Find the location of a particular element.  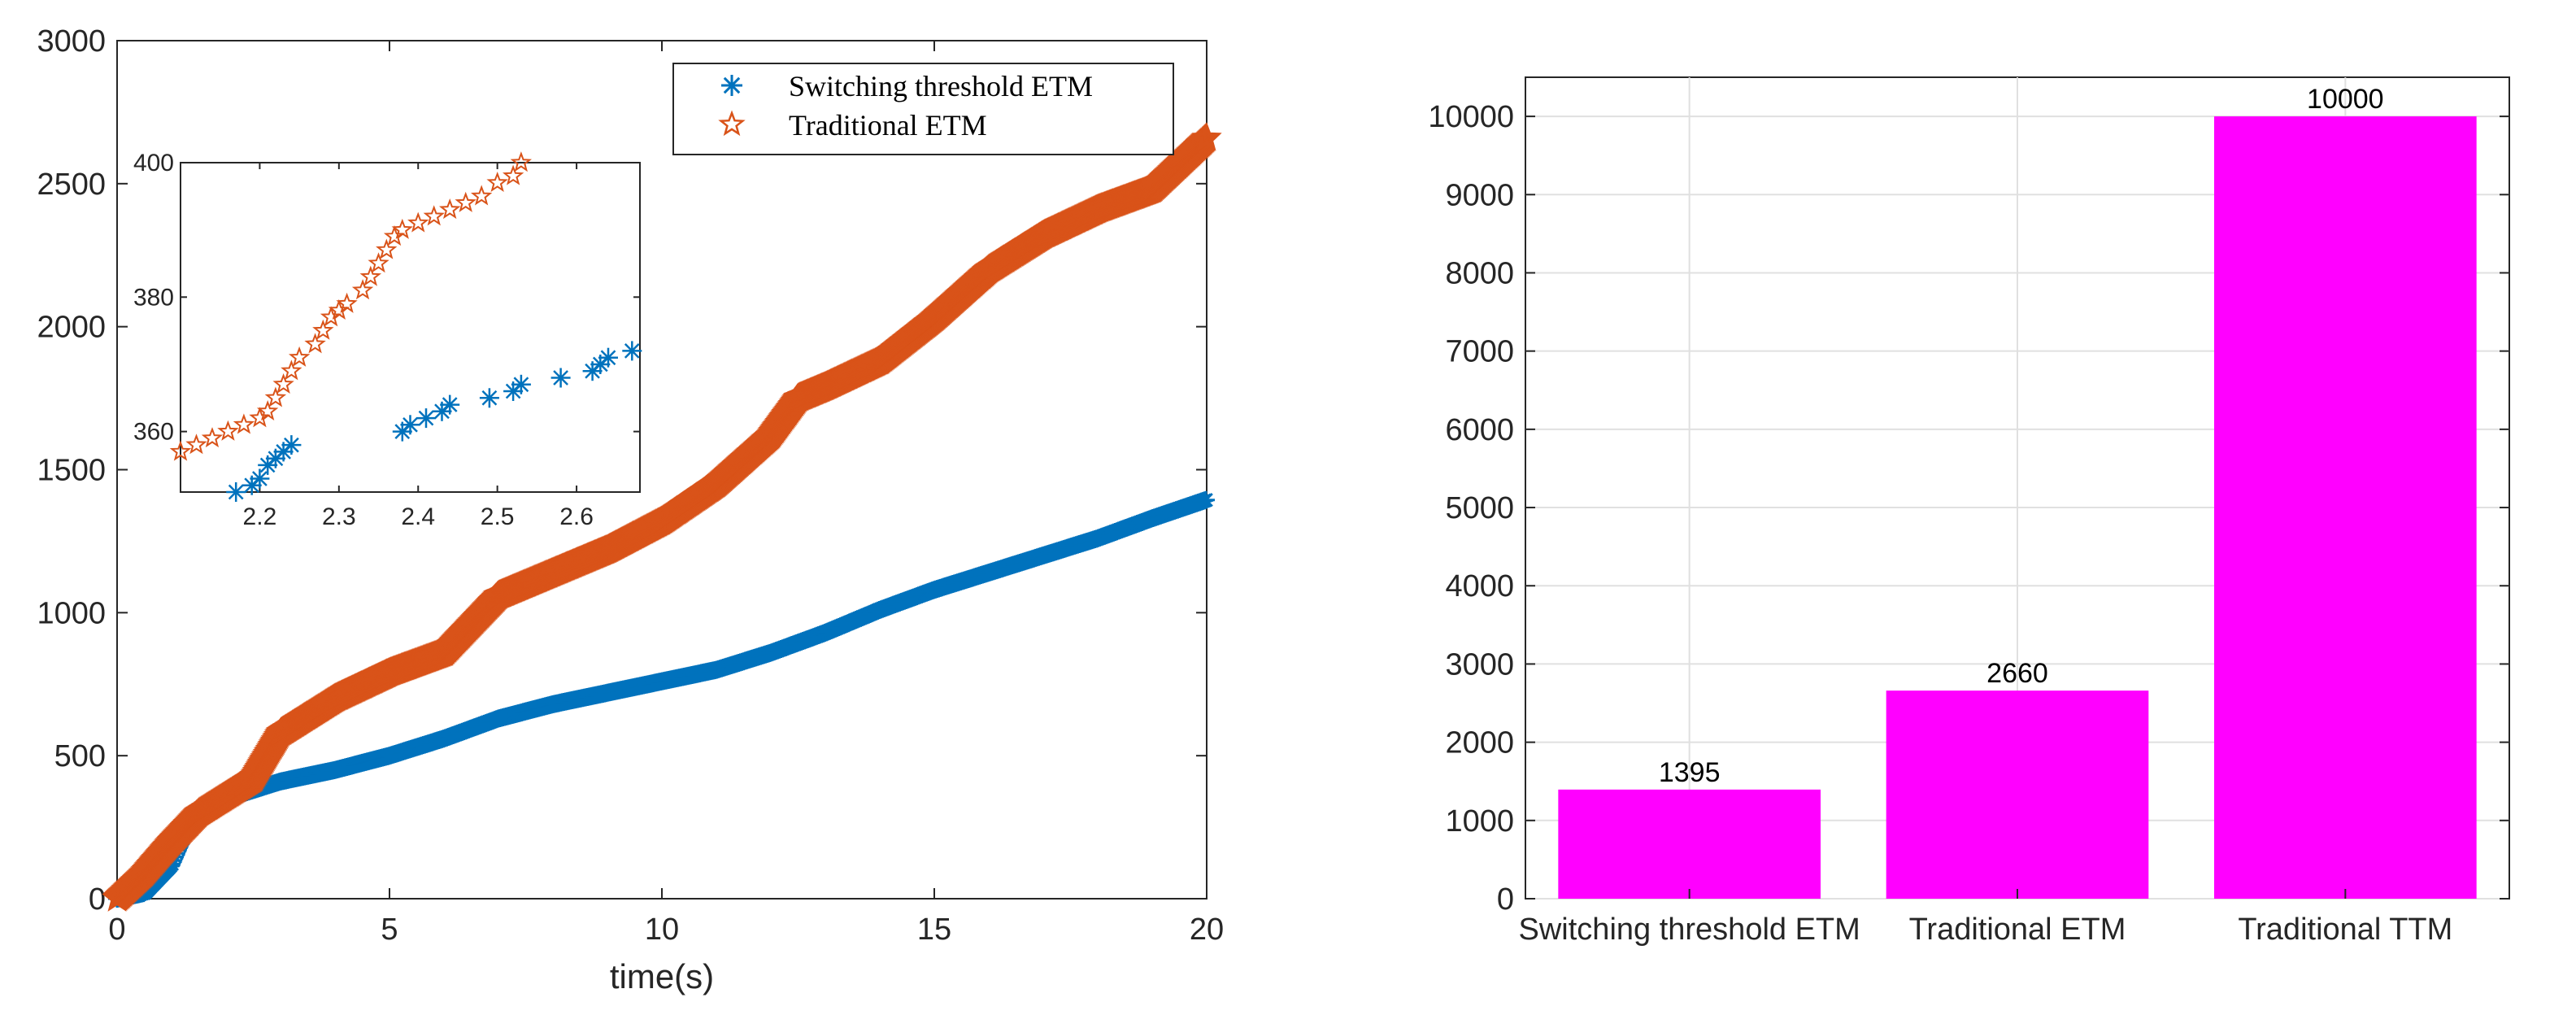

inset-ticks: 2.2 2.3 2.4 2.5 2.6 360 380 400 is located at coordinates (387, 340).